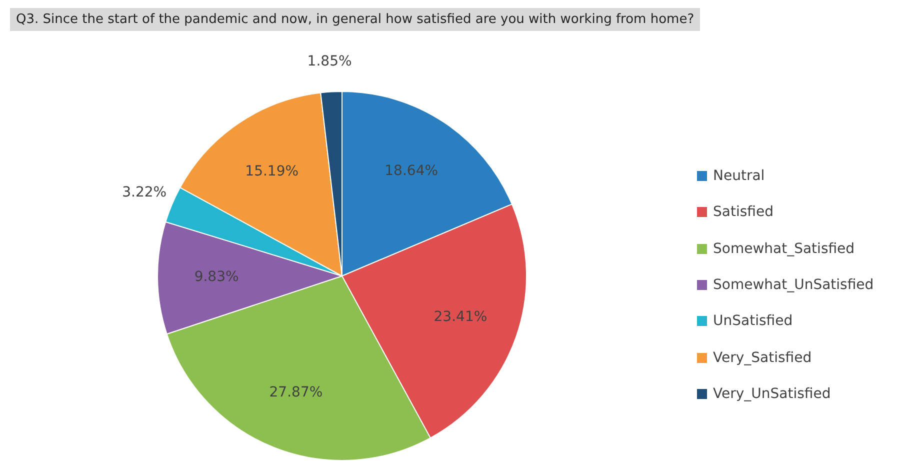 The image size is (900, 461). Describe the element at coordinates (296, 392) in the screenshot. I see `data-label: 27.87%` at that location.